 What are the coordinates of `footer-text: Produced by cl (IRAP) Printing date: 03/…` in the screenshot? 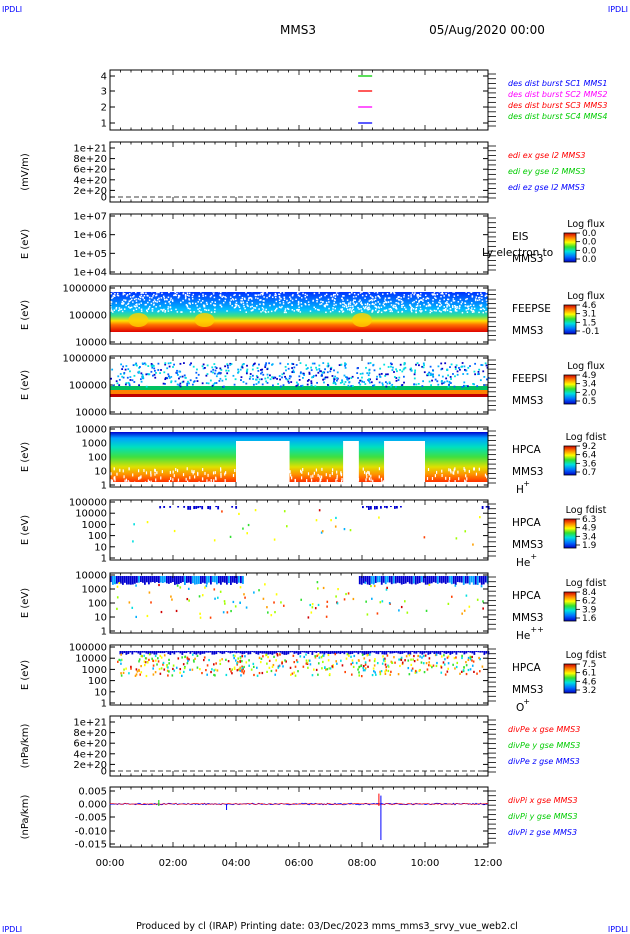 It's located at (327, 926).